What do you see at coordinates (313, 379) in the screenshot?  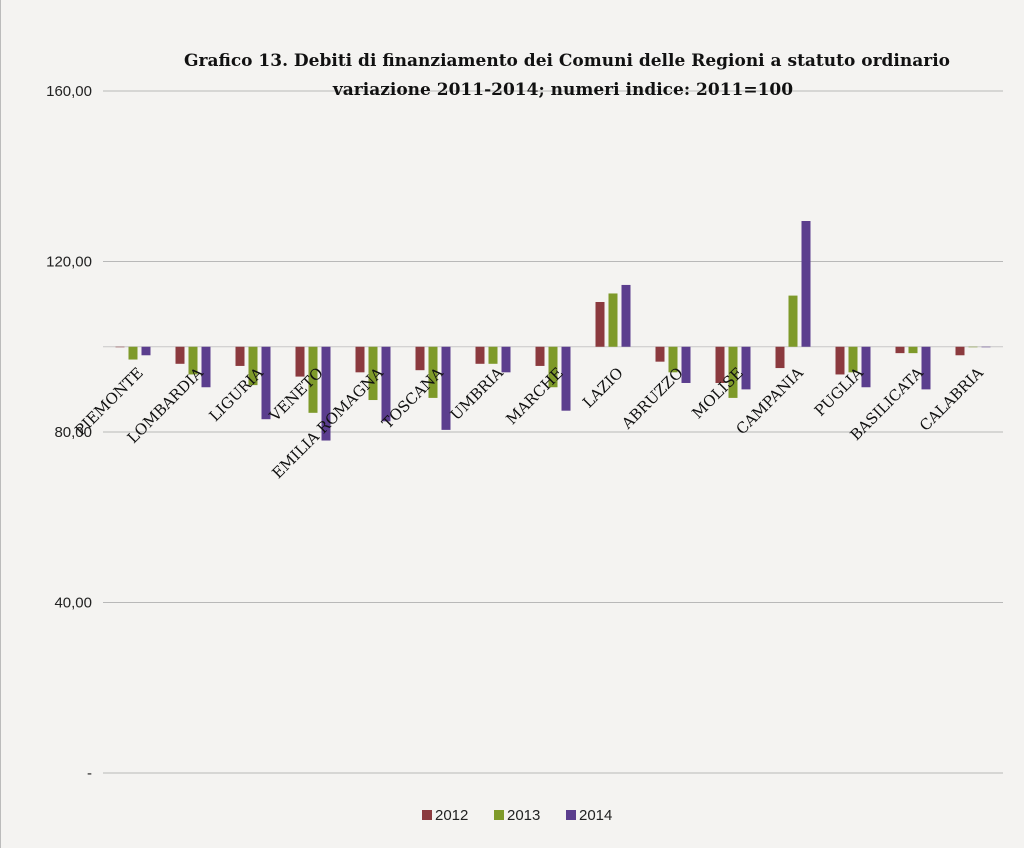 I see `bar-2013-veneto` at bounding box center [313, 379].